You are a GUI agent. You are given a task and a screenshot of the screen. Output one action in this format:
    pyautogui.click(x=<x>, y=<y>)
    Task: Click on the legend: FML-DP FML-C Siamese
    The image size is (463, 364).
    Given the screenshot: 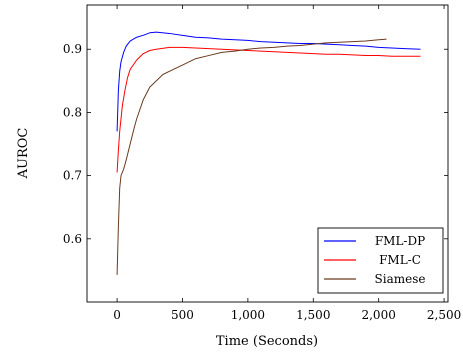 What is the action you would take?
    pyautogui.click(x=380, y=260)
    